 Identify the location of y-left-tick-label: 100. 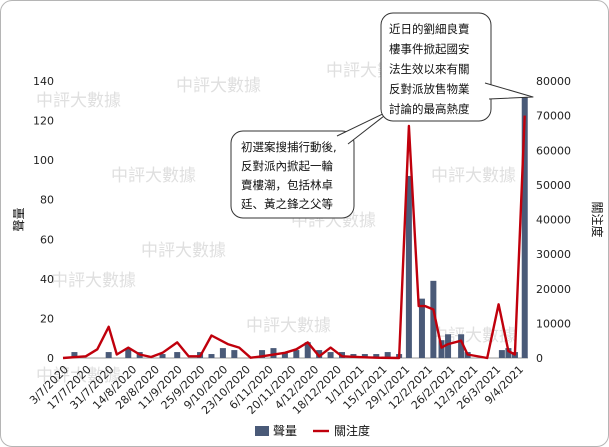
(43, 160).